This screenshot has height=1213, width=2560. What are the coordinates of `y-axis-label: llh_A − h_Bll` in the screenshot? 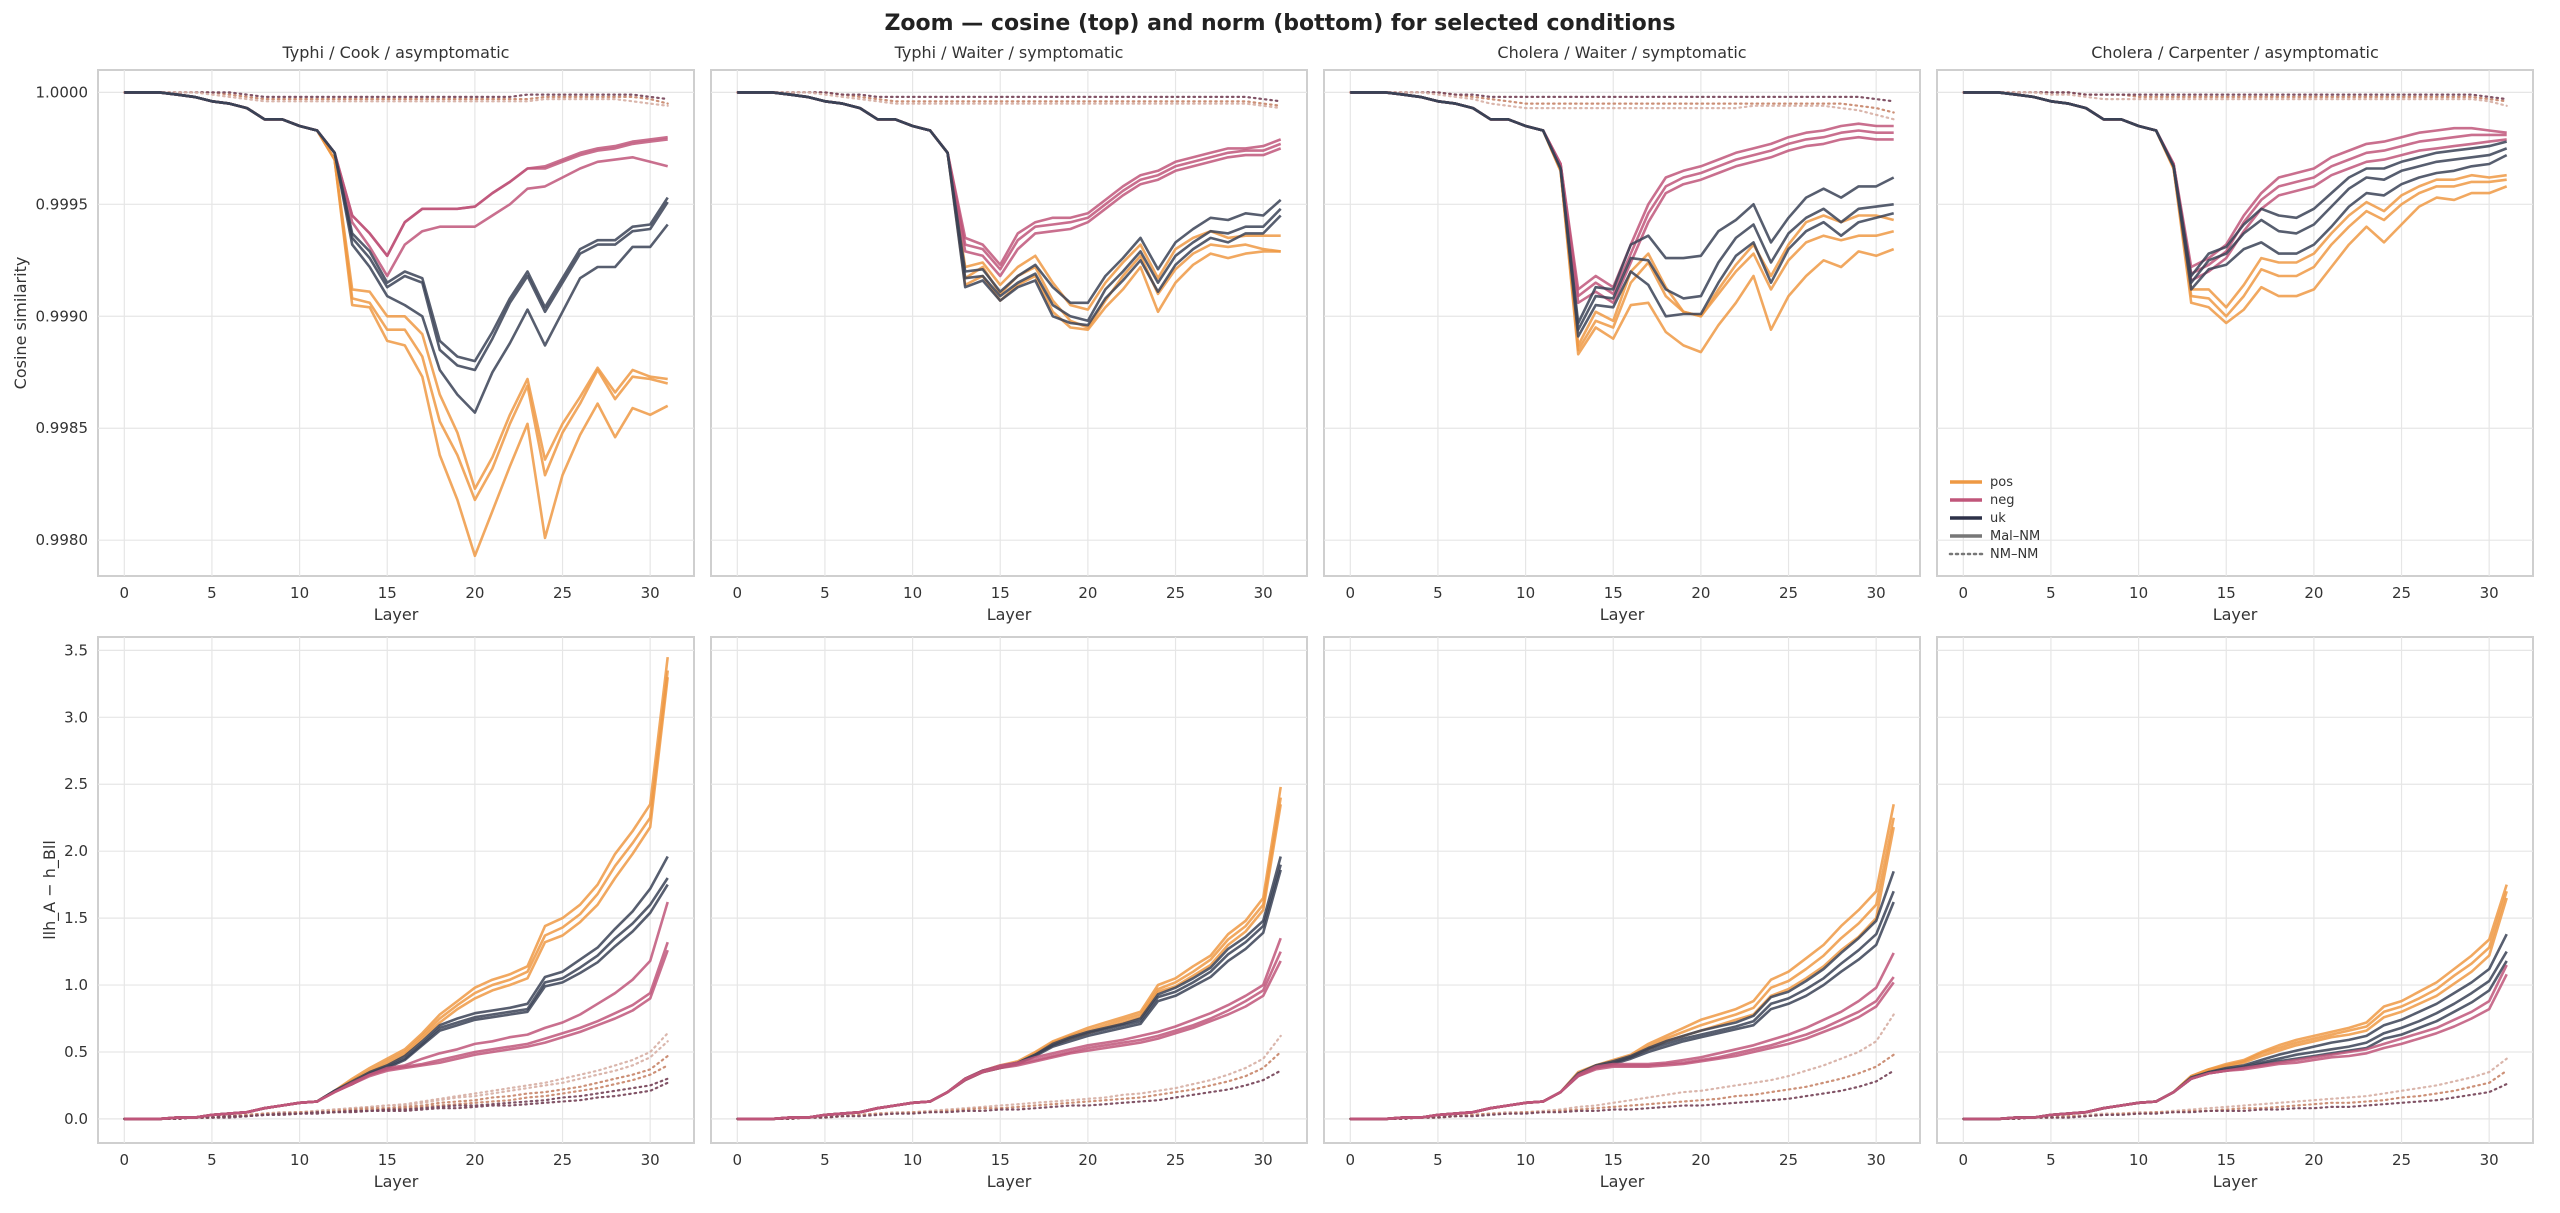 It's located at (50, 890).